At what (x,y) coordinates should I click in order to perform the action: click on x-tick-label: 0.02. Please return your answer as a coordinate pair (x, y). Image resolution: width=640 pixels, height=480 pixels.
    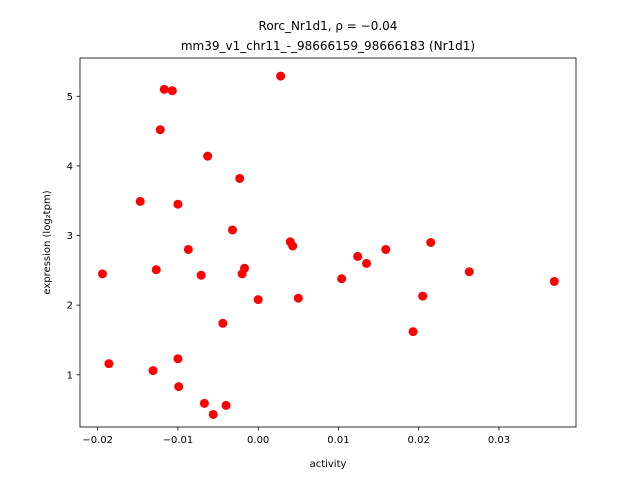
    Looking at the image, I should click on (419, 440).